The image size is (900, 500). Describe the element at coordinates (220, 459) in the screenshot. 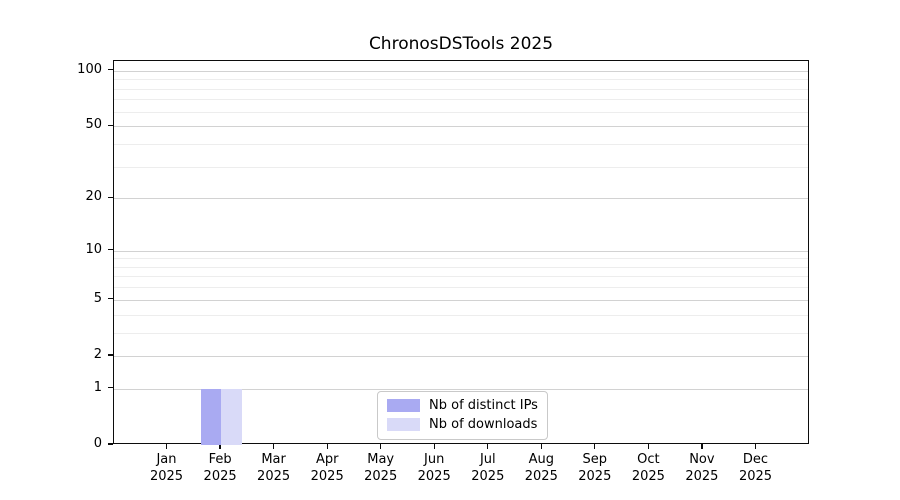

I see `x-tick-label-month: Feb` at that location.